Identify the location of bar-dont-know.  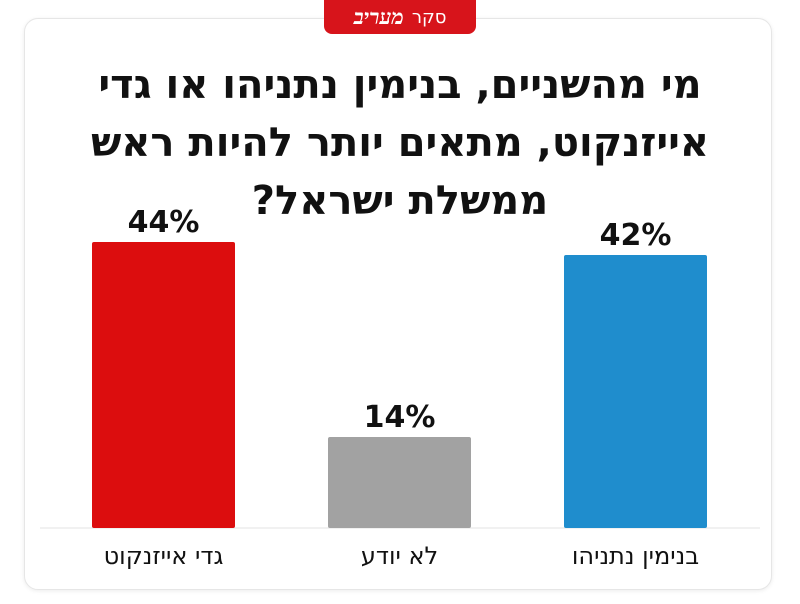
(399, 482).